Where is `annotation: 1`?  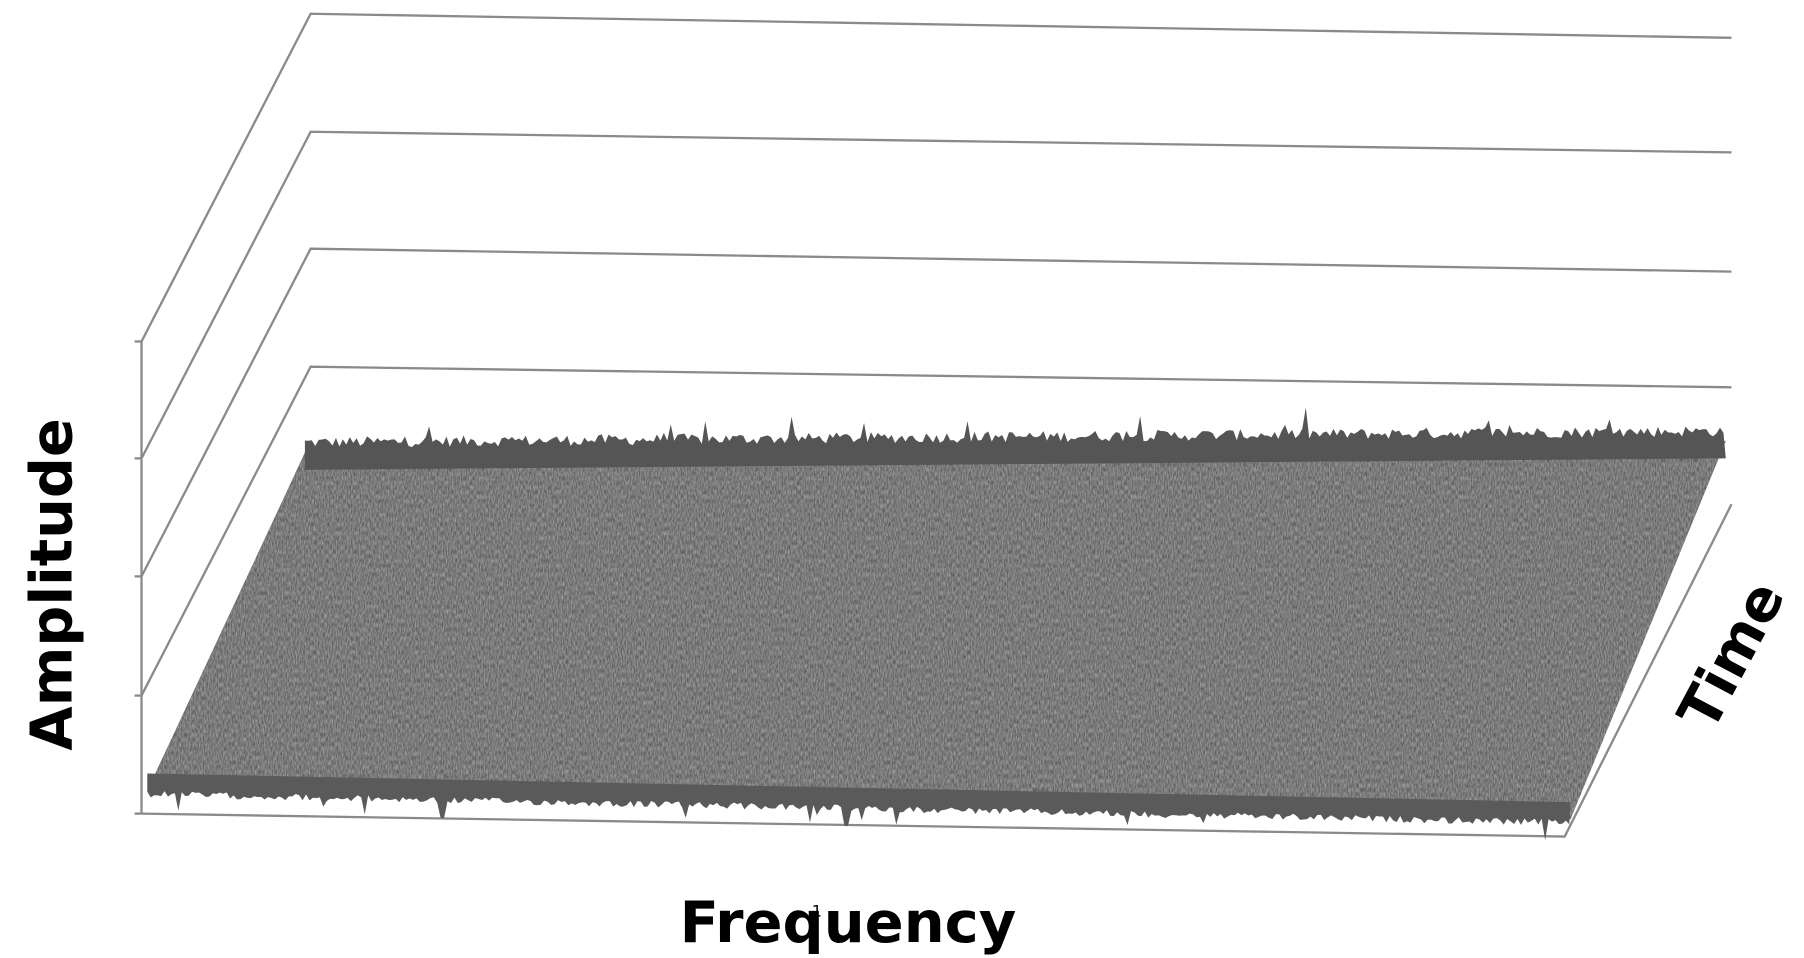 annotation: 1 is located at coordinates (817, 911).